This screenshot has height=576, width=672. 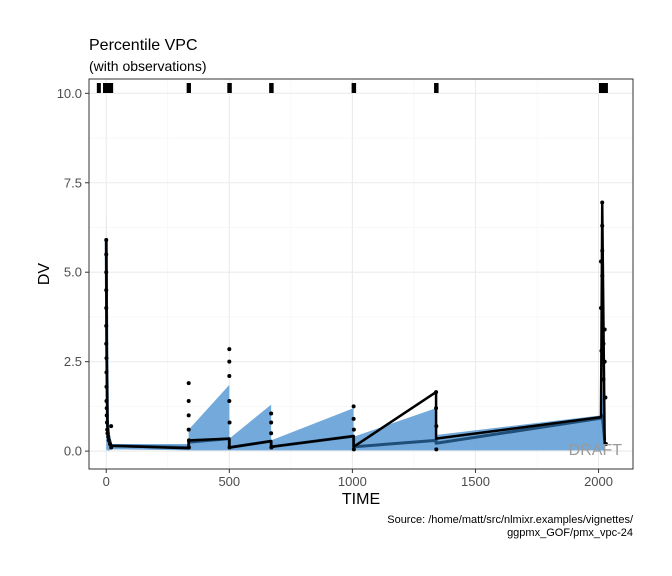 I want to click on y-axis-ticks: 0.0 2.5 5.0 7.5 10.0, so click(x=73, y=272).